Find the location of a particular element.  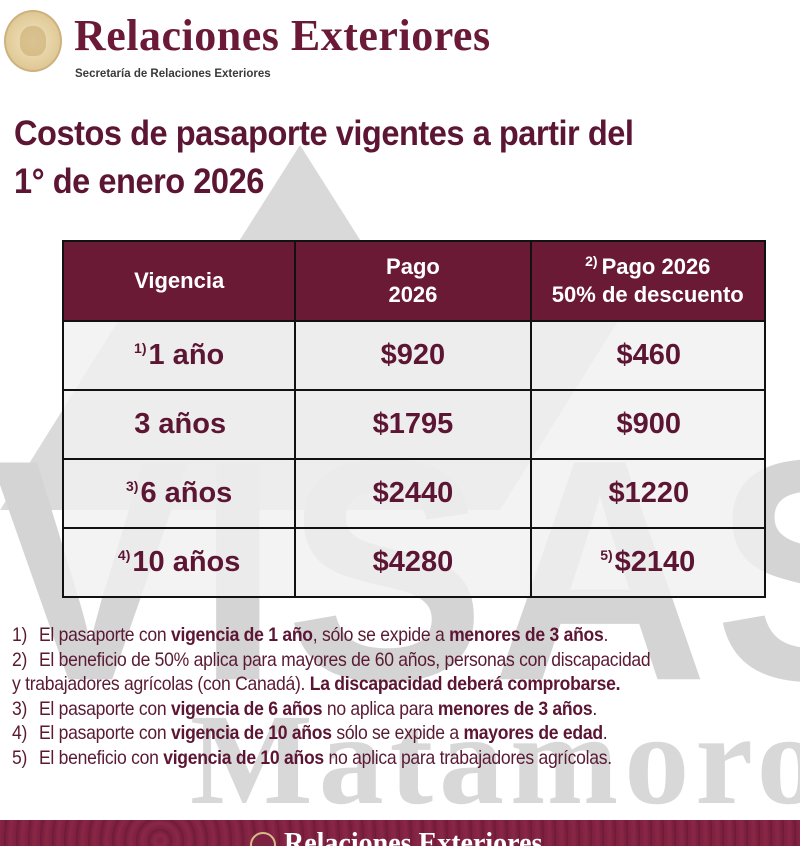

cell-vigencia: 3)6 años is located at coordinates (179, 493).